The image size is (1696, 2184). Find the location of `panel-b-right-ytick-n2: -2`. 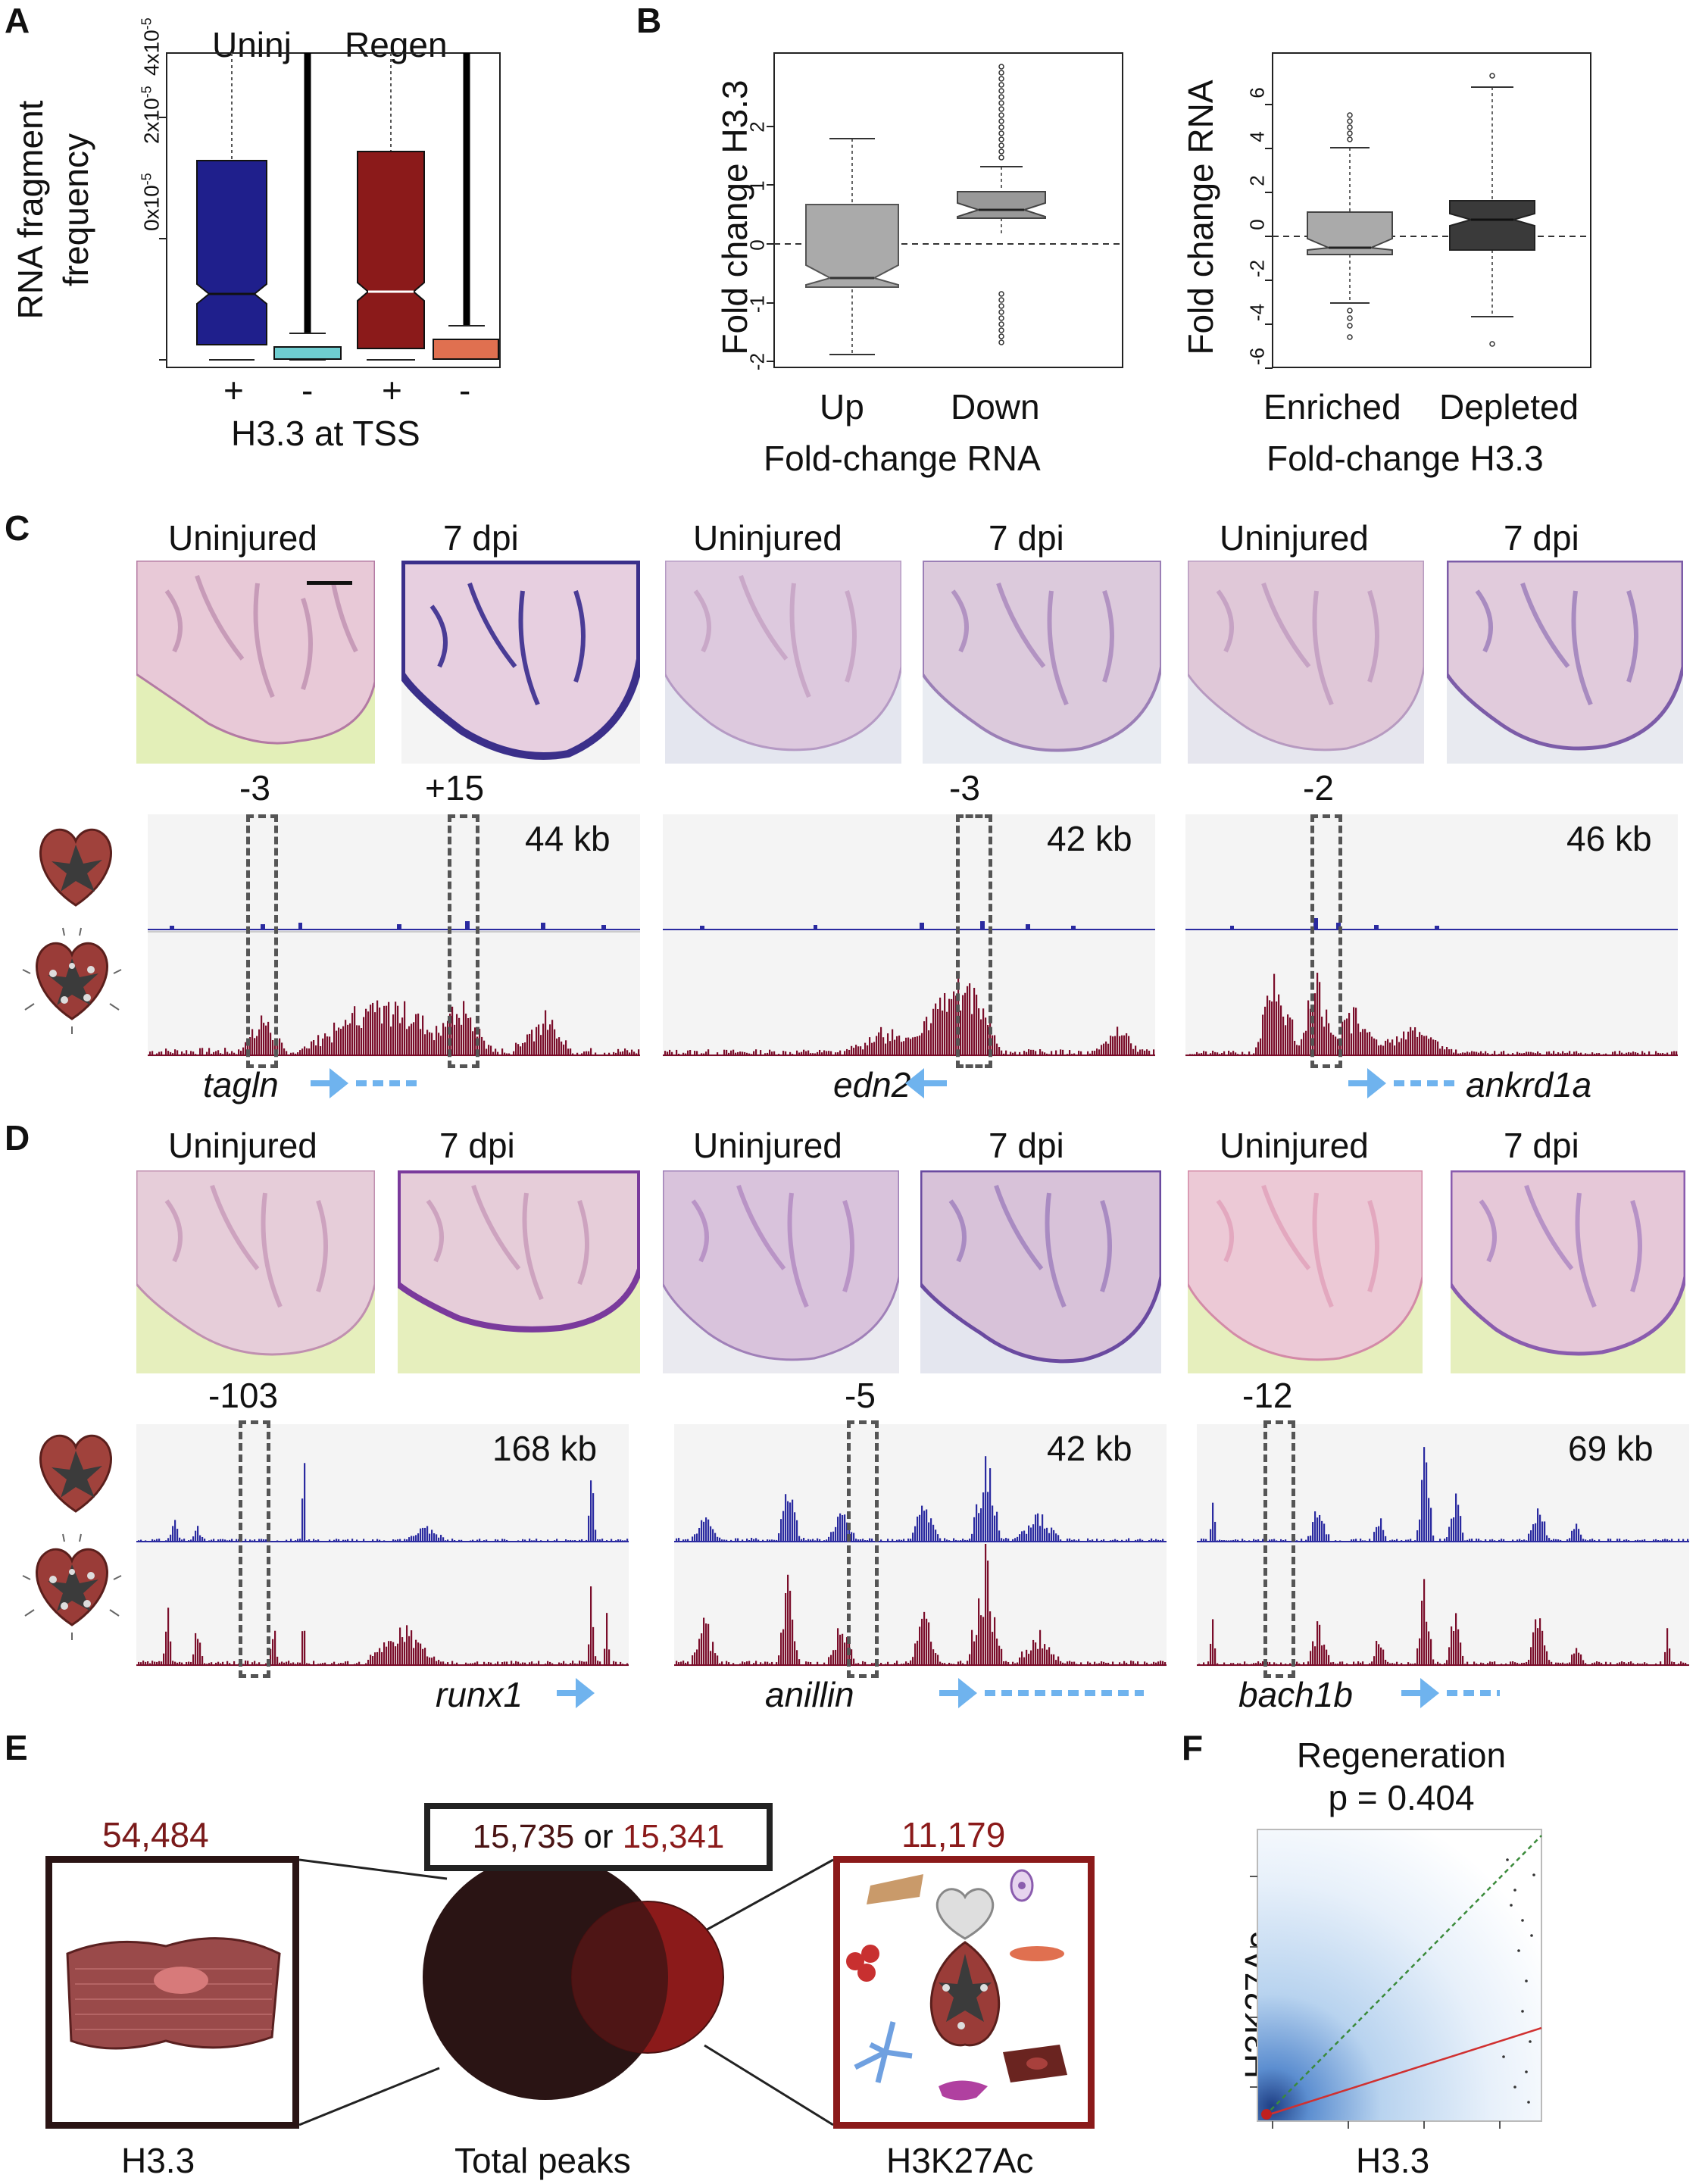

panel-b-right-ytick-n2: -2 is located at coordinates (1257, 268).